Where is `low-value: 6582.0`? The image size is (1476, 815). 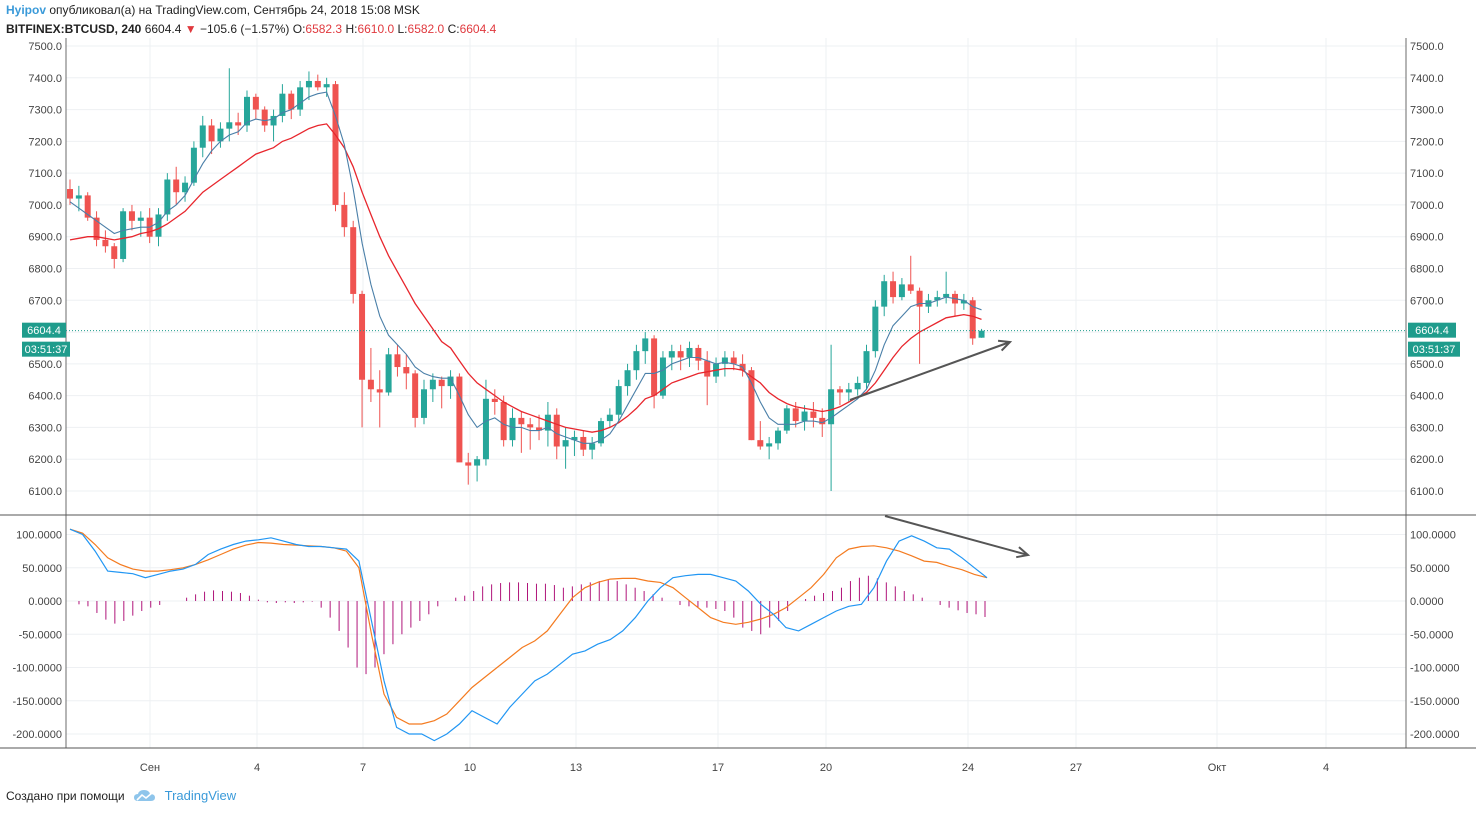 low-value: 6582.0 is located at coordinates (426, 29).